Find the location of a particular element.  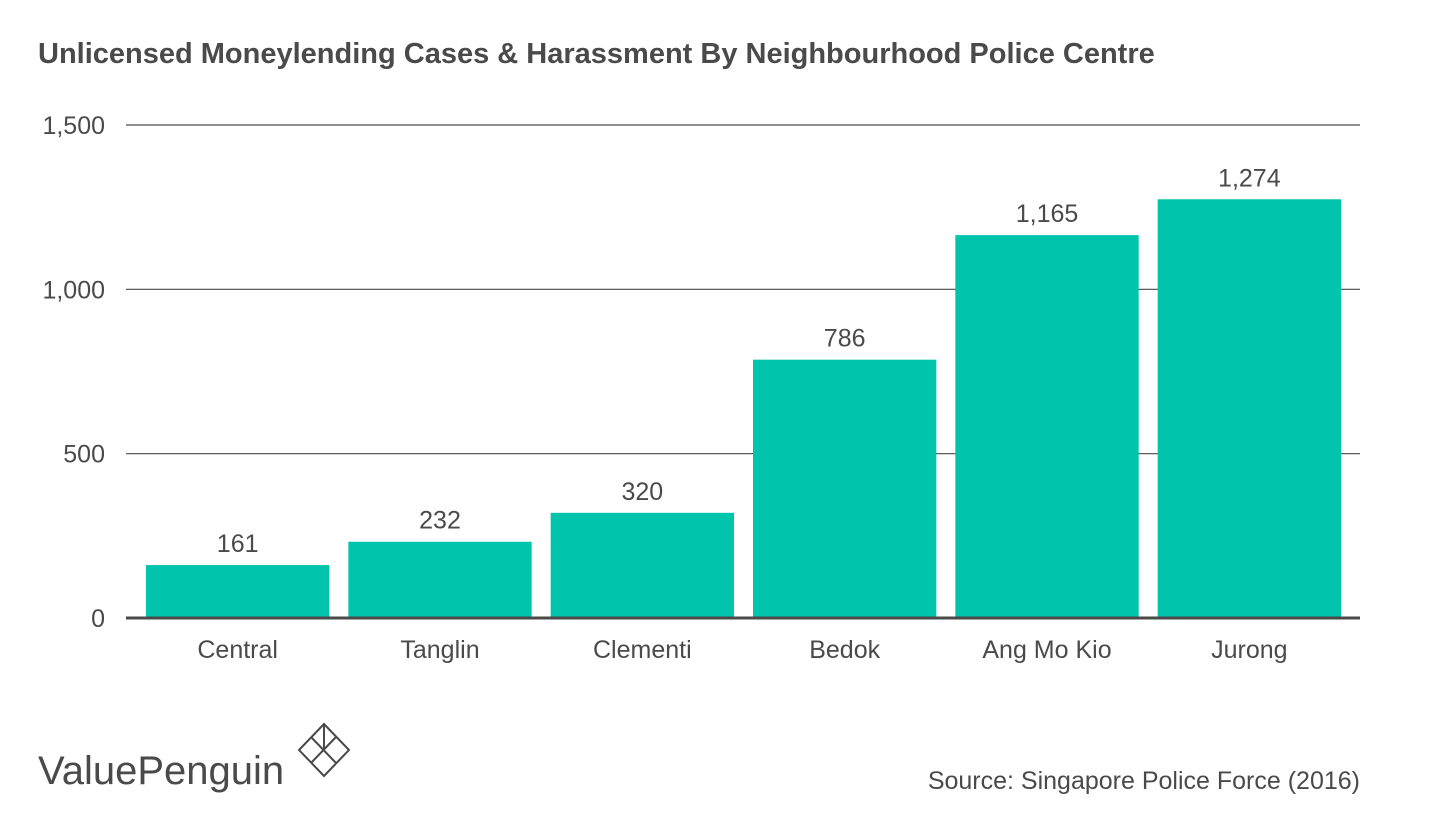

category-label: Jurong is located at coordinates (1249, 650).